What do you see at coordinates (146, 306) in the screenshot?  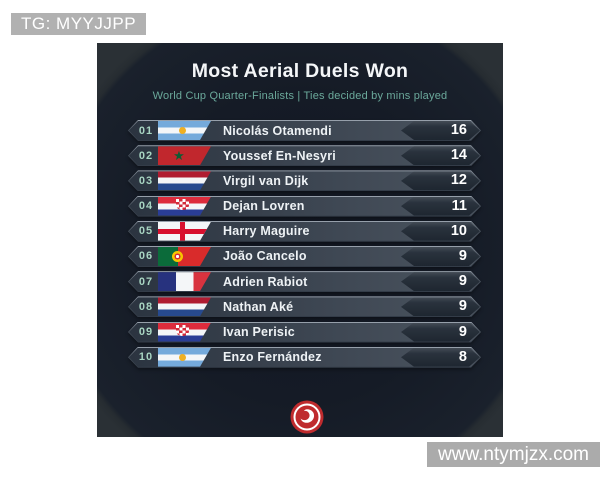 I see `rank-label: 08` at bounding box center [146, 306].